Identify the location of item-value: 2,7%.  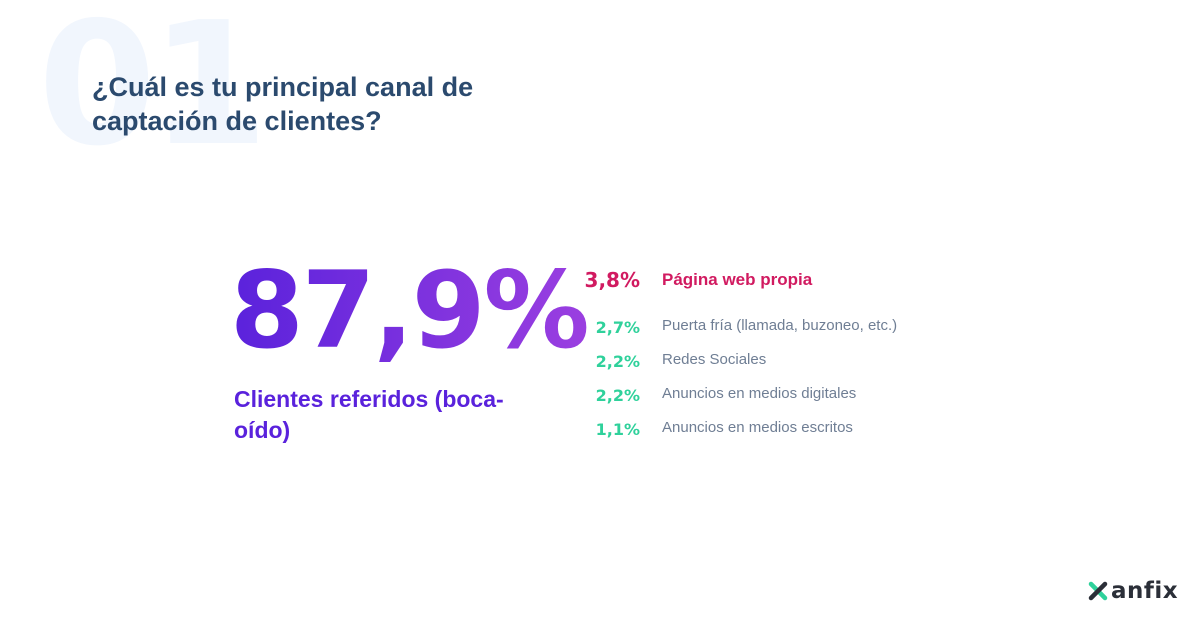
(617, 327).